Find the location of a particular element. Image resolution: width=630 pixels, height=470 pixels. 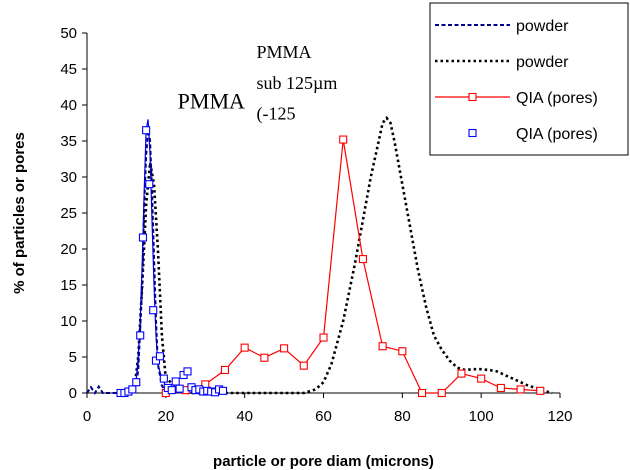

x-tick-label: 0 is located at coordinates (87, 416).